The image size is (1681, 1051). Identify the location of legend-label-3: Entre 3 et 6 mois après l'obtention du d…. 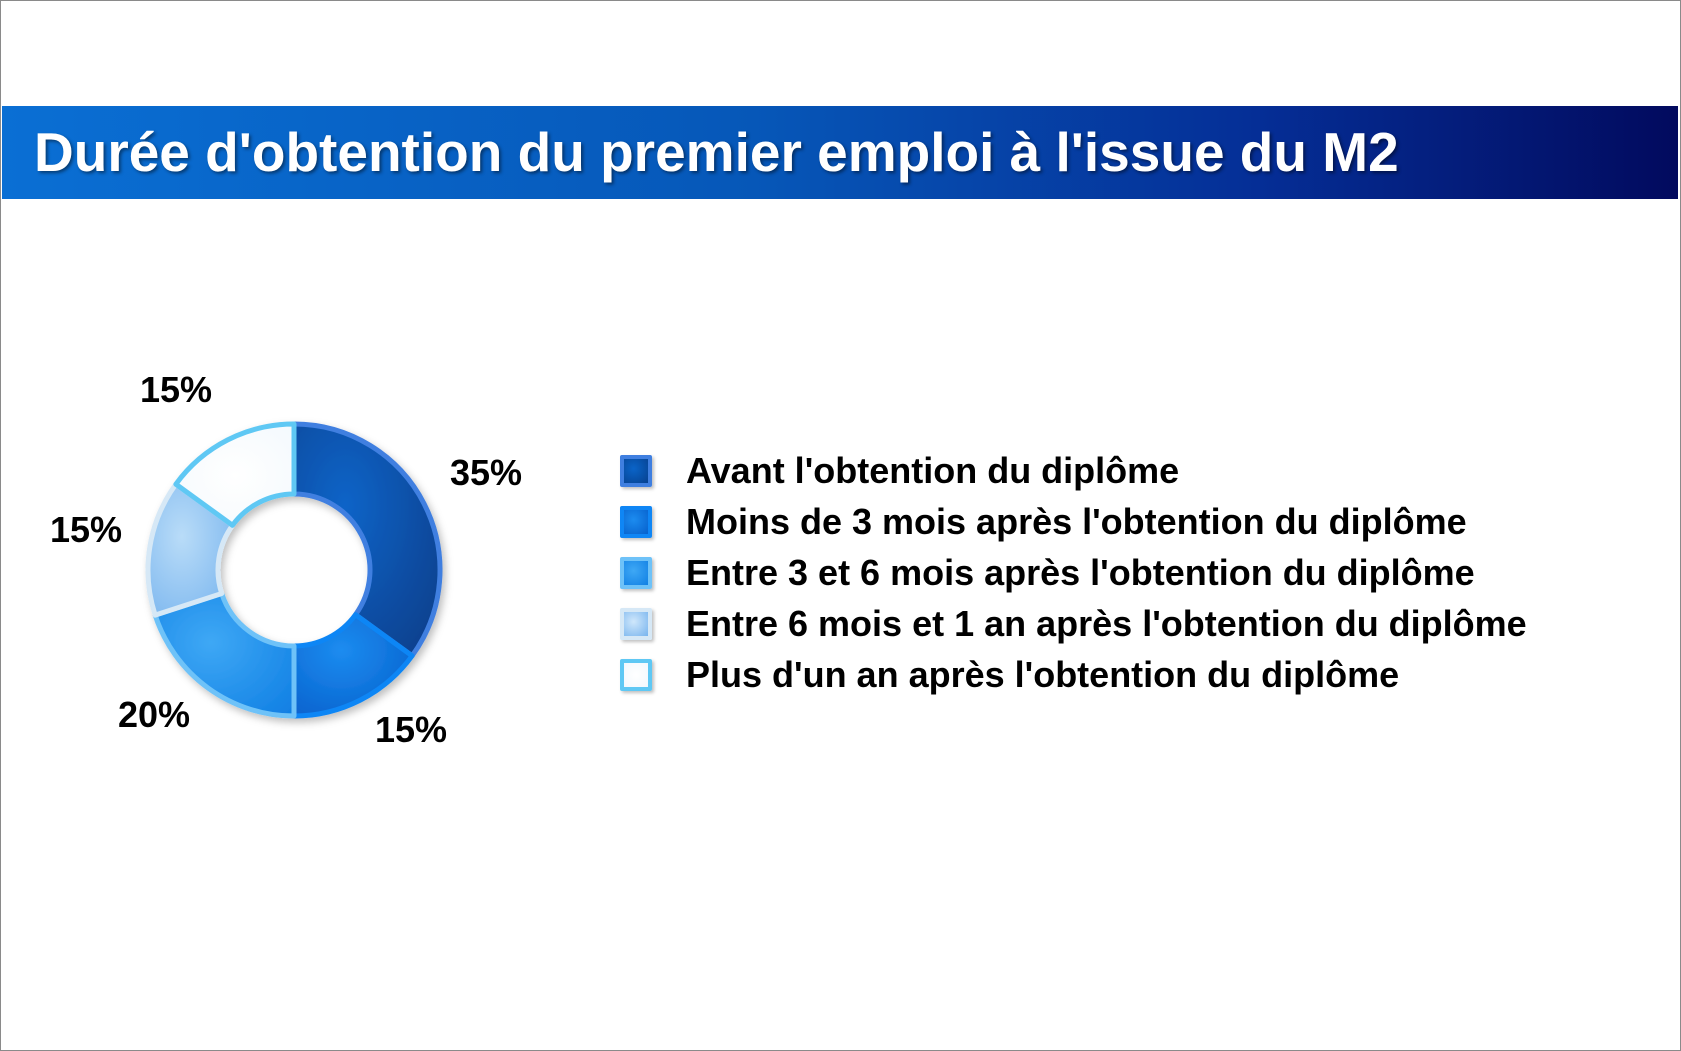
(1080, 572).